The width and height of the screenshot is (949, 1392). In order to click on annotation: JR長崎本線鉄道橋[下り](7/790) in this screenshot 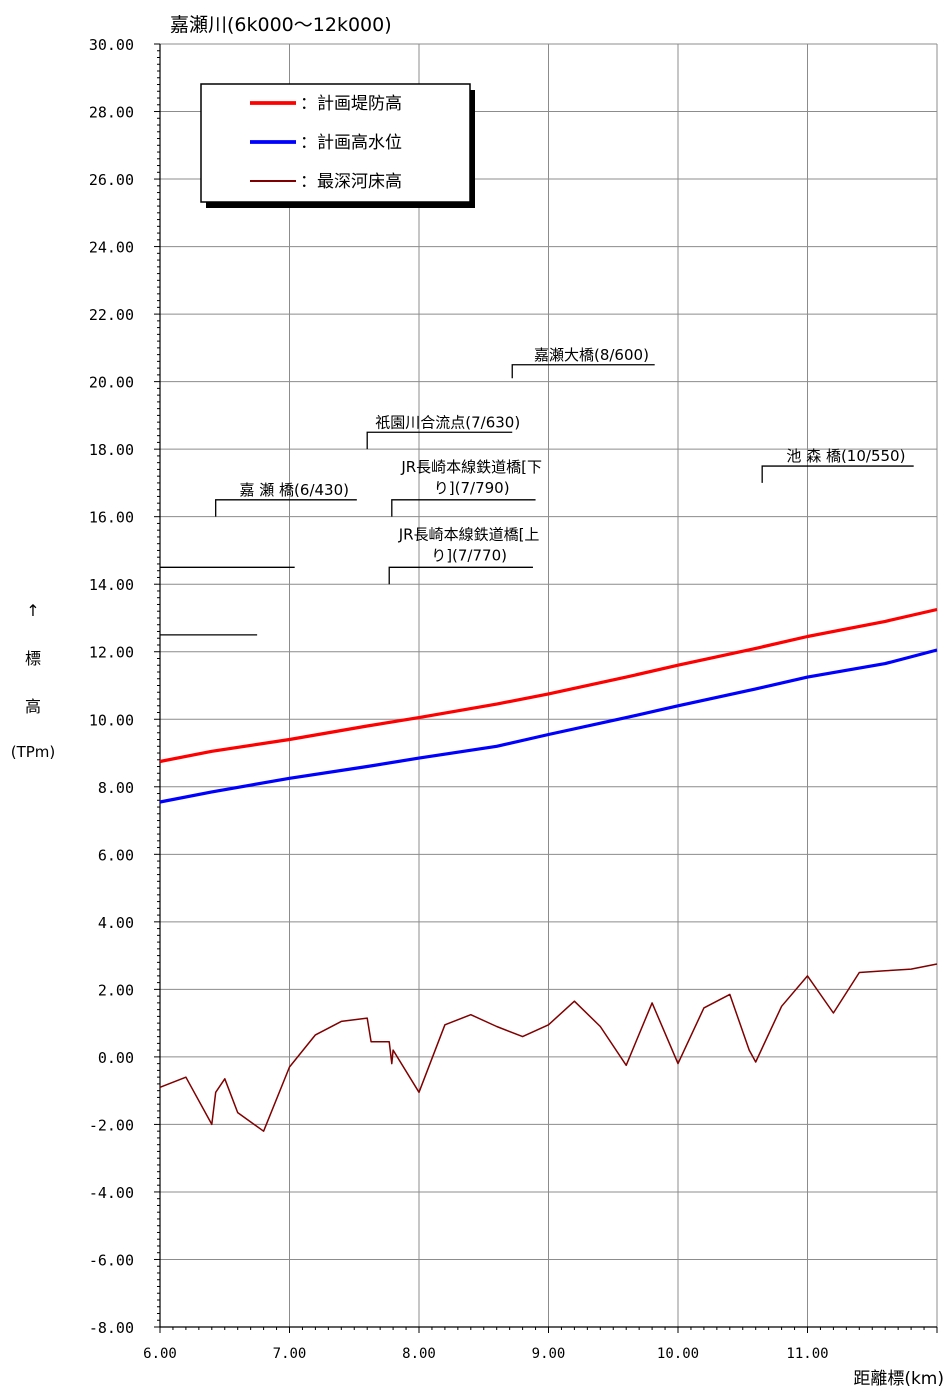, I will do `click(466, 487)`.